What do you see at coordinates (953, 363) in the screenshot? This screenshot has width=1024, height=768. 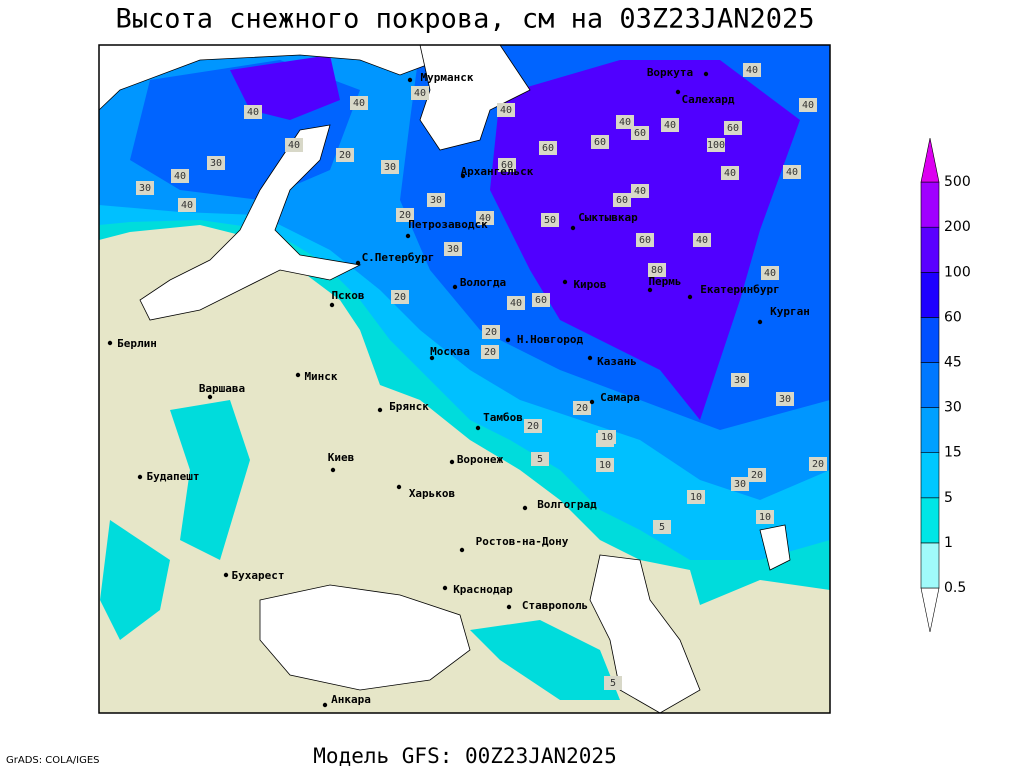 I see `colorbar-label: 45` at bounding box center [953, 363].